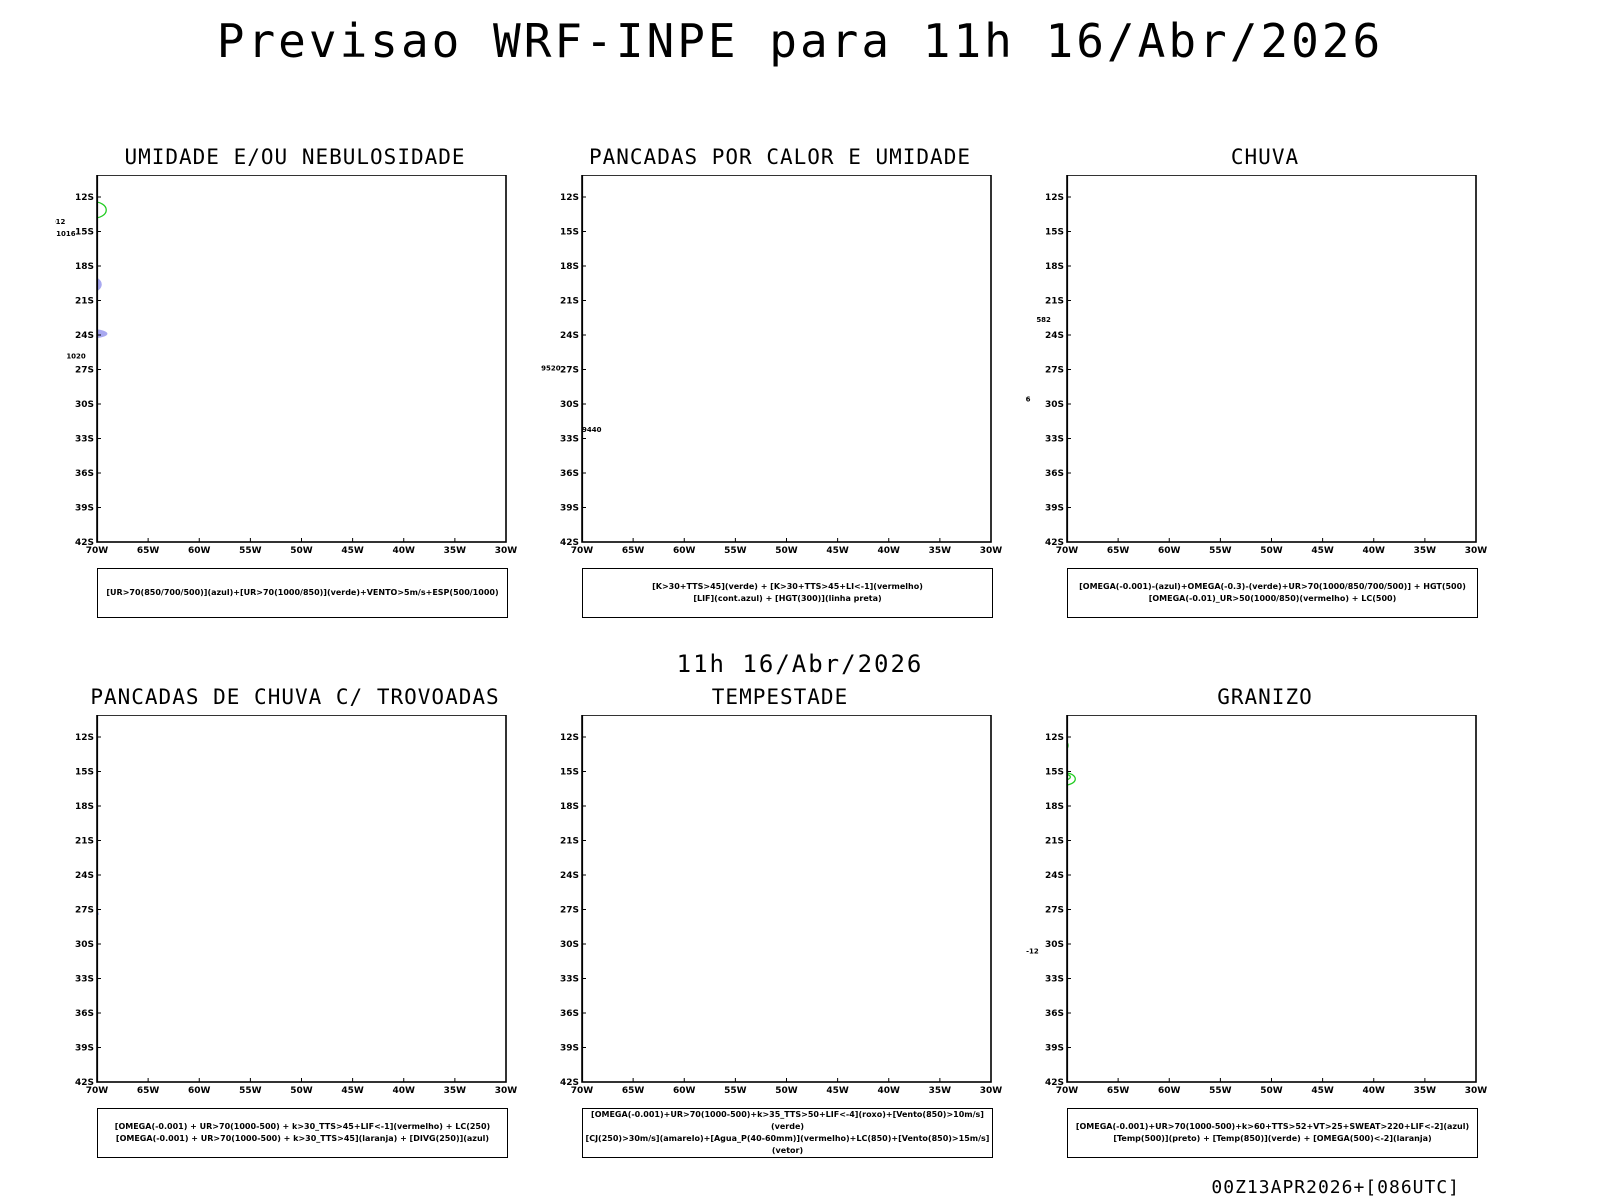 The image size is (1600, 1200). Describe the element at coordinates (60, 222) in the screenshot. I see `contour-label: 1012` at that location.